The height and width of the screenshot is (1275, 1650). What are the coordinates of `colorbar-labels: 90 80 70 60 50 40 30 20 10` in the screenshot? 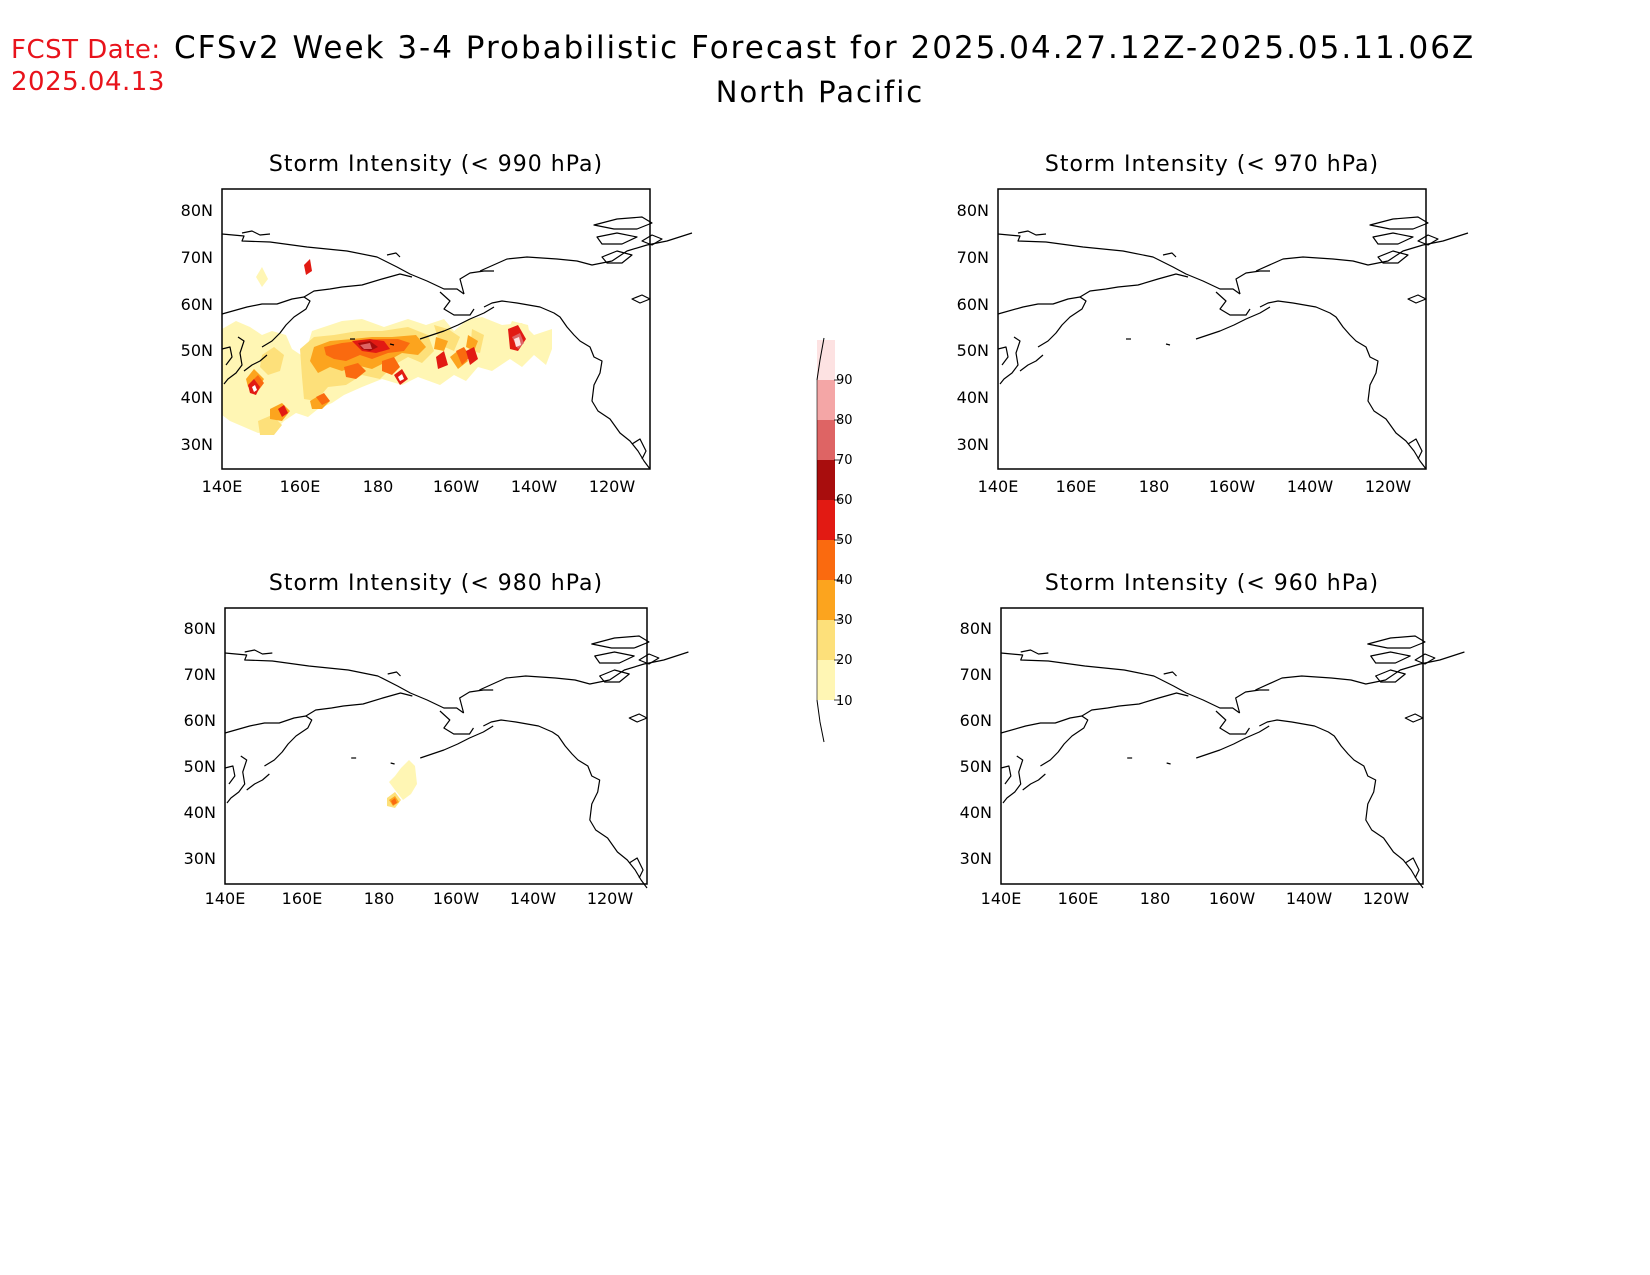 It's located at (844, 541).